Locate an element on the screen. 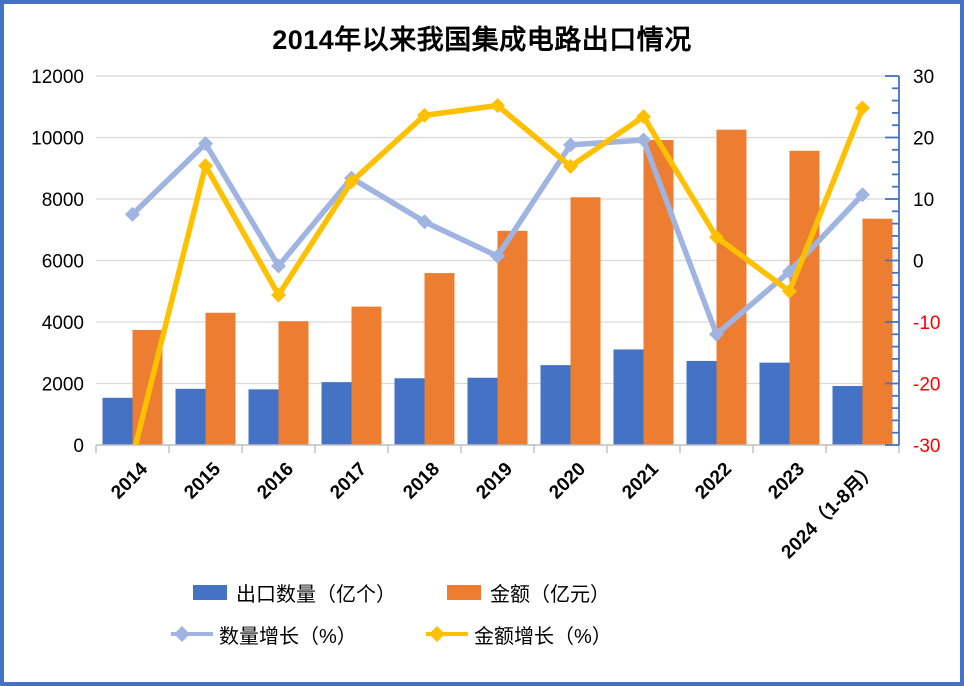 This screenshot has width=964, height=686. legend-item-quantity-growth: 数量增长（%） is located at coordinates (264, 635).